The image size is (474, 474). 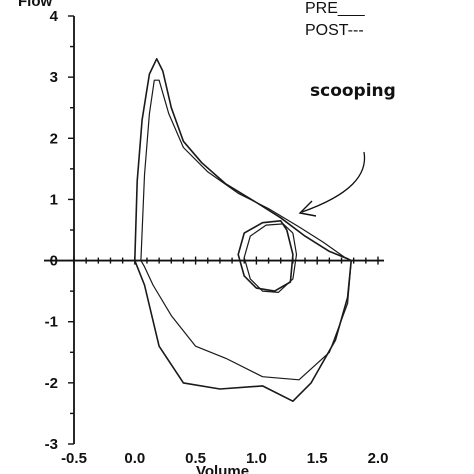 What do you see at coordinates (270, 258) in the screenshot?
I see `series-loop-3-line` at bounding box center [270, 258].